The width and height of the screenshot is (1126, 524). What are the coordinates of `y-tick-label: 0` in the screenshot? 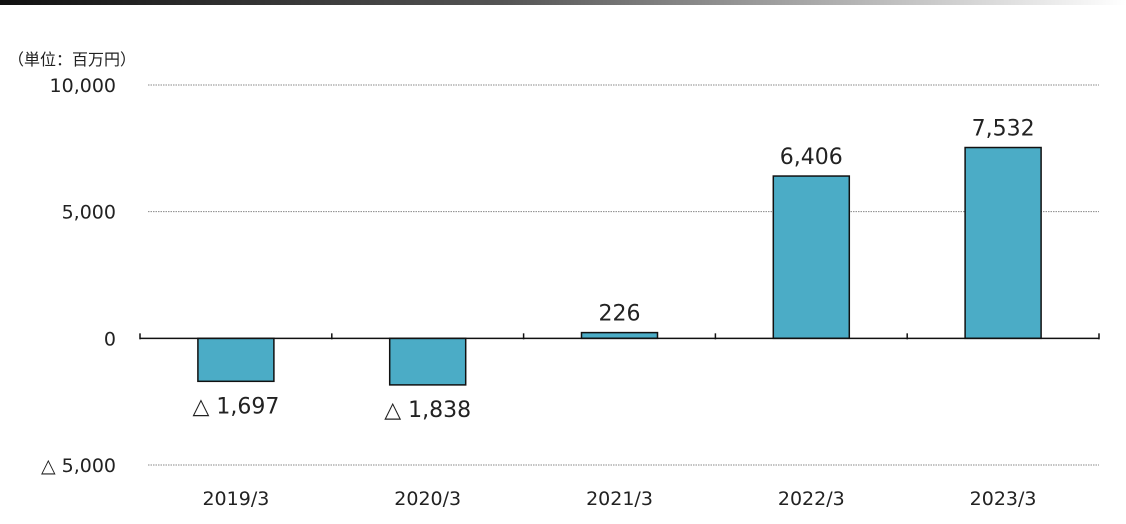 It's located at (110, 339).